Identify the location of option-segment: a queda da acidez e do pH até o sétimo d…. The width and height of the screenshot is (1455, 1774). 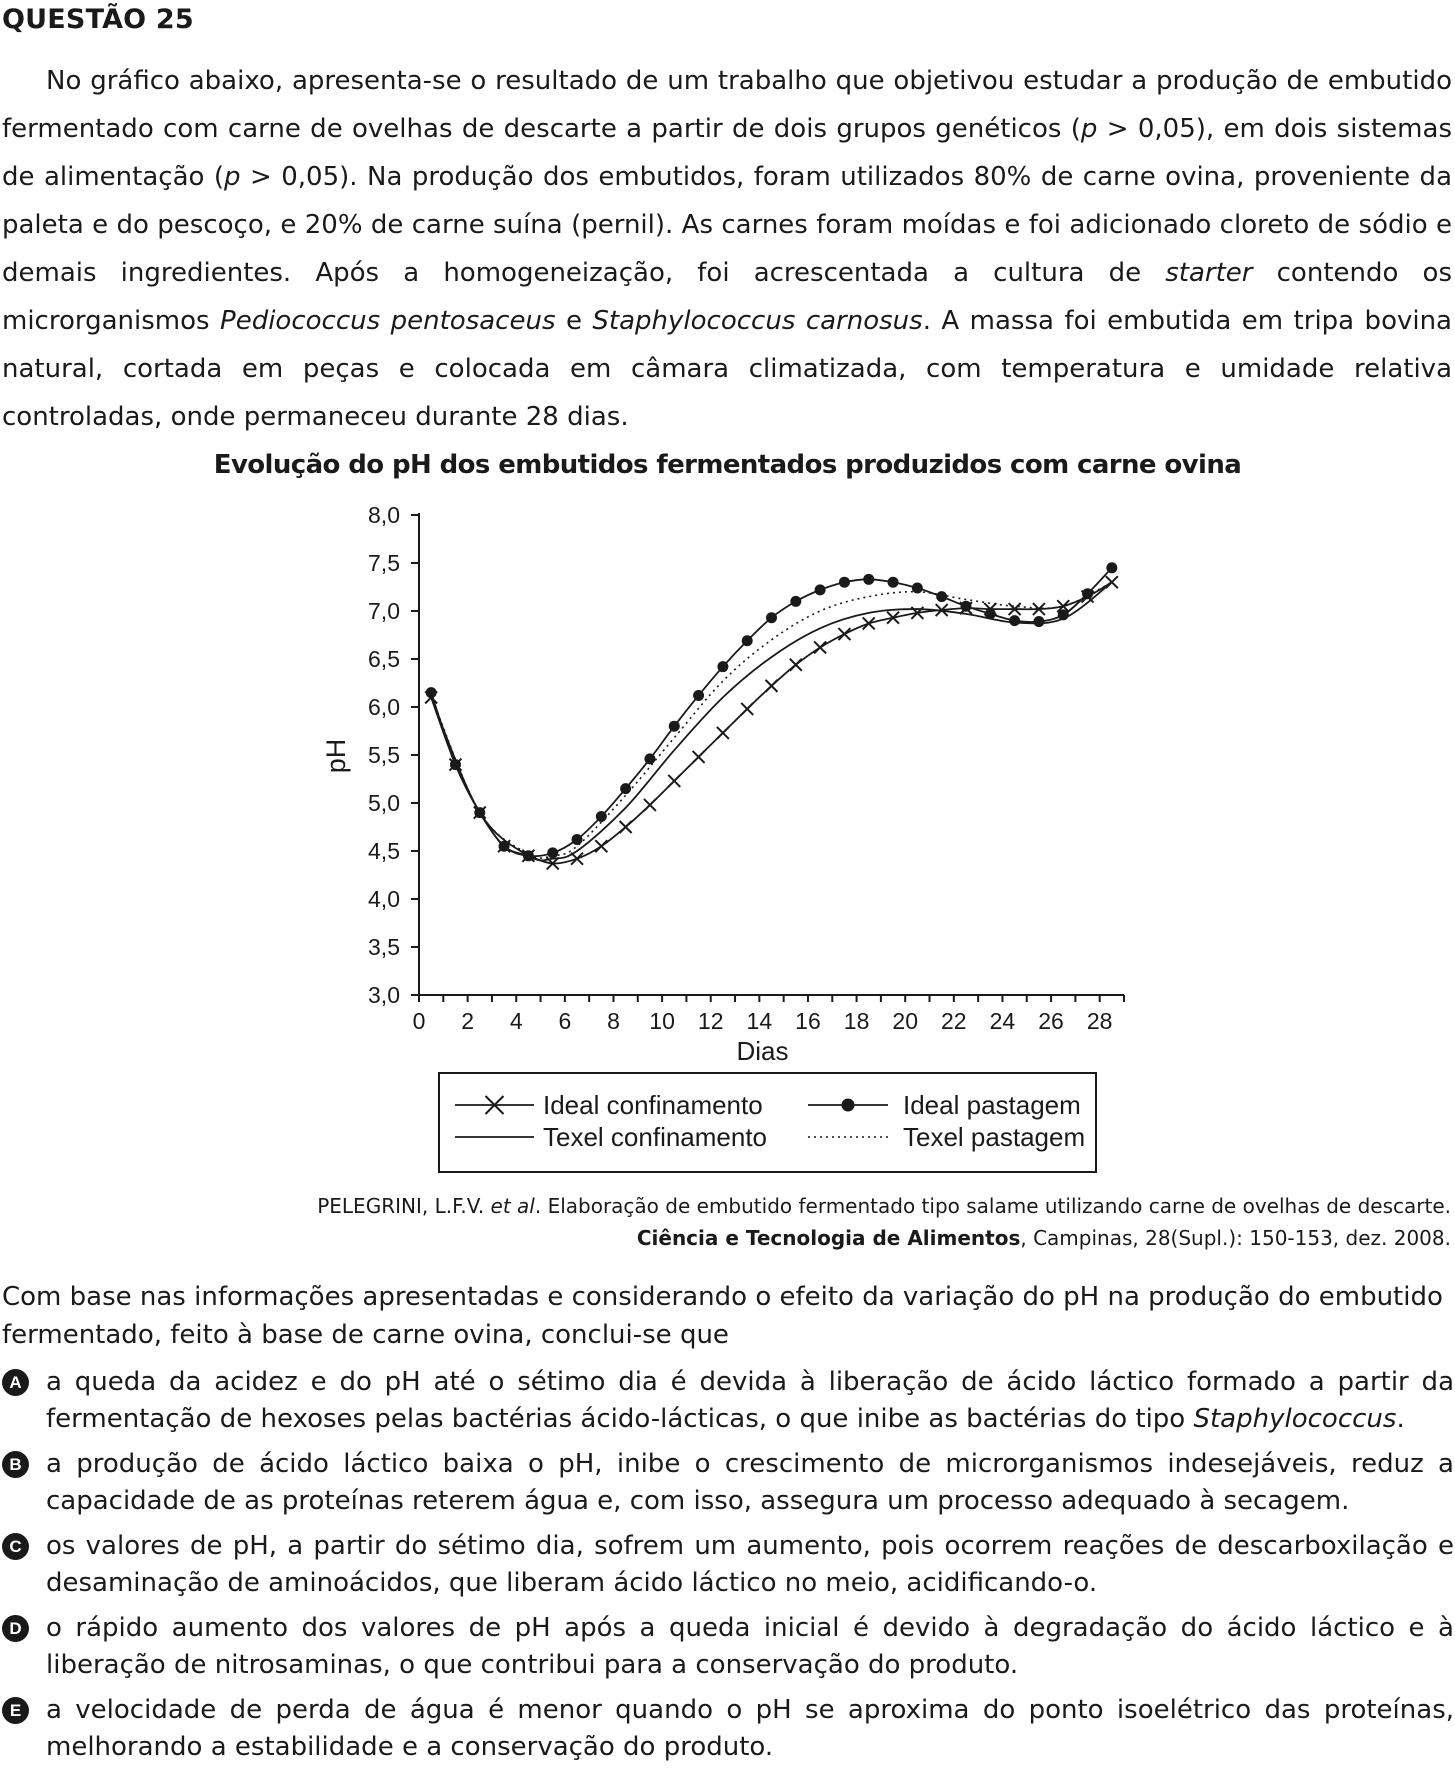
(750, 1400).